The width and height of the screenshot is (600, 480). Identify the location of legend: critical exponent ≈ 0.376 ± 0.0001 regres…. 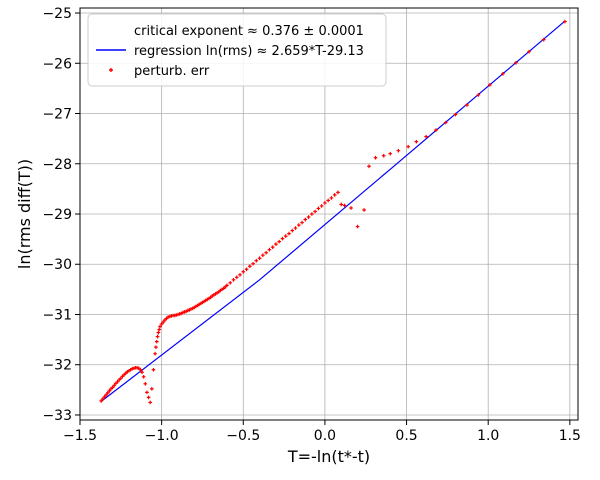
(237, 50).